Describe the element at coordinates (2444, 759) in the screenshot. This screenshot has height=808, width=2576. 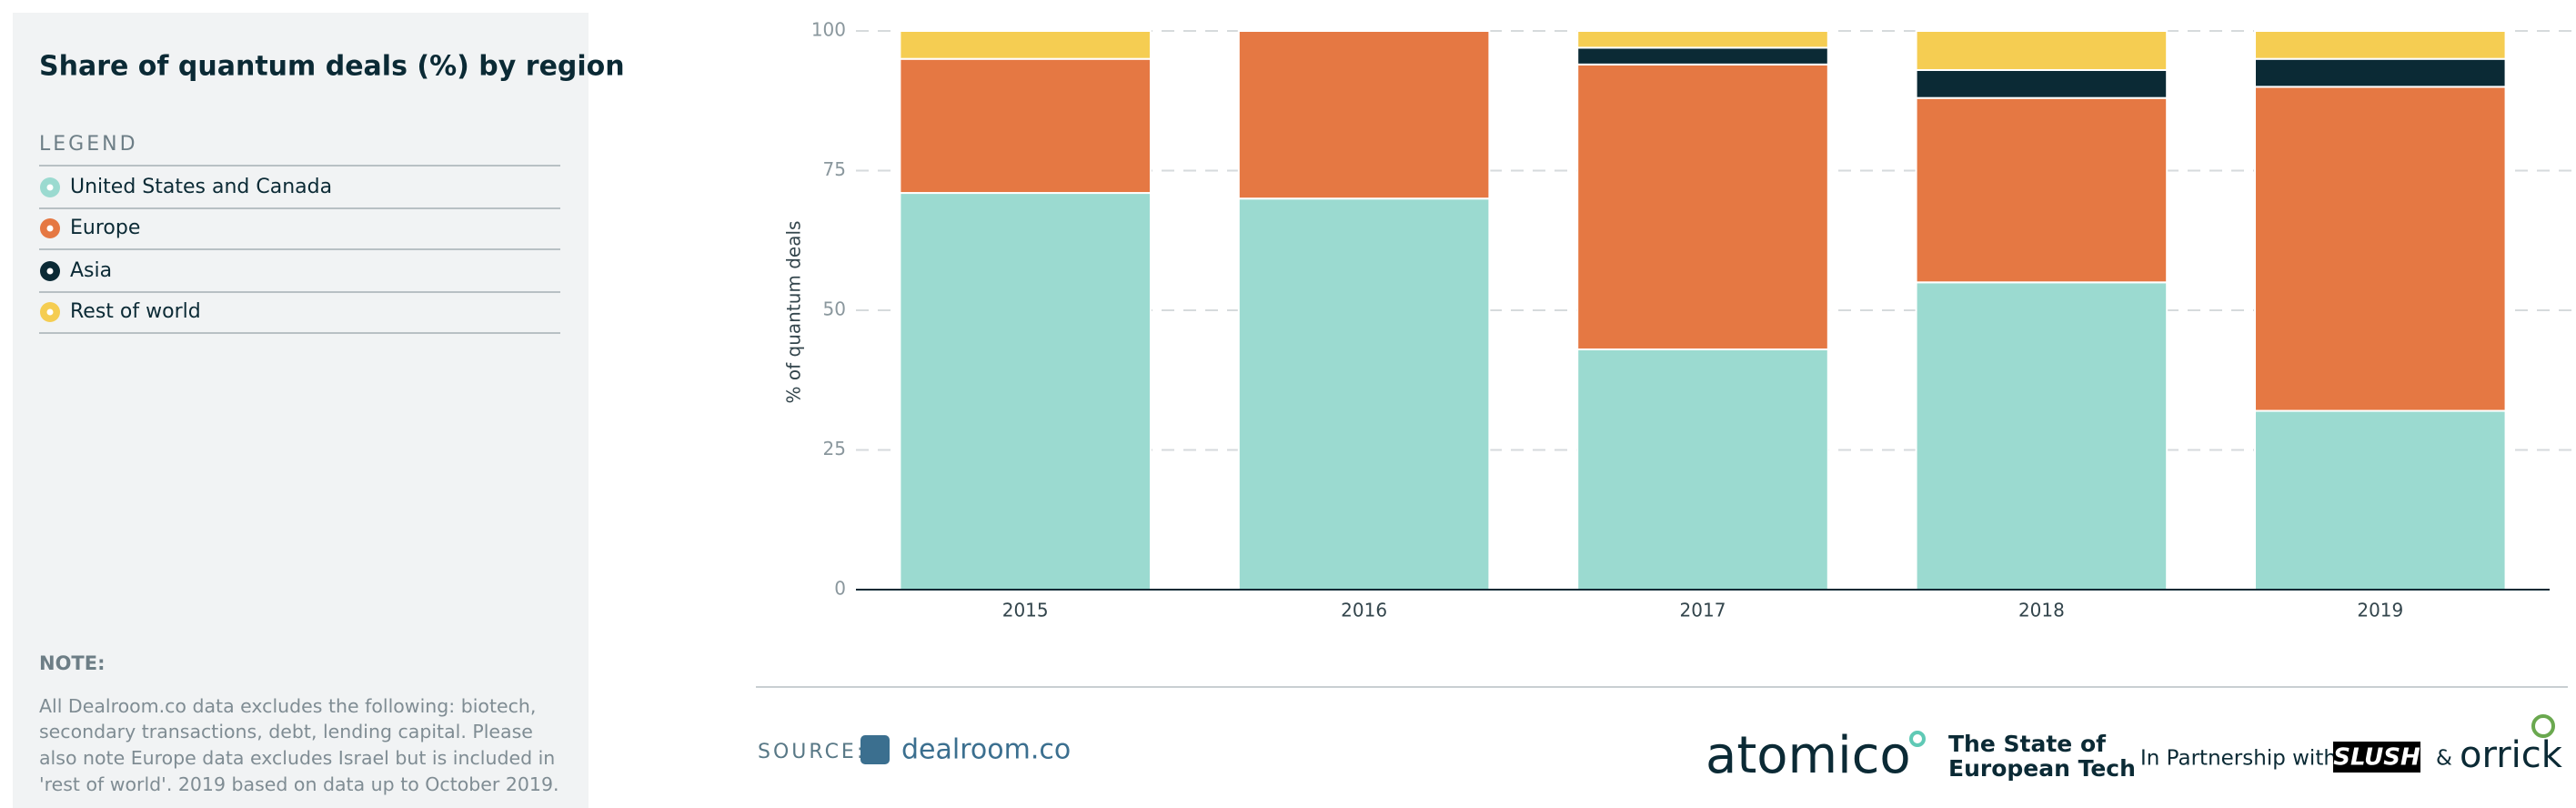
I see `amp: &` at that location.